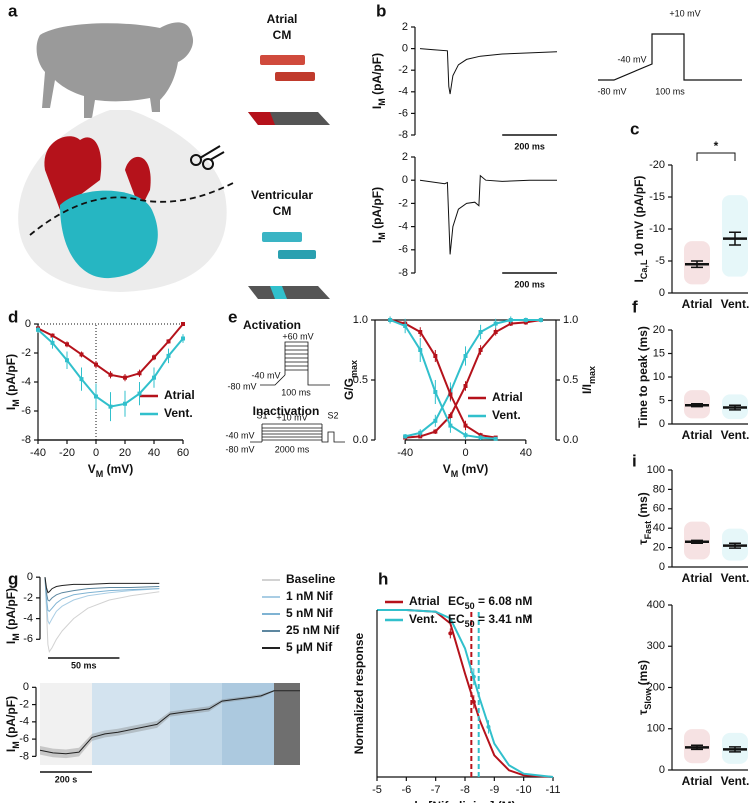 The height and width of the screenshot is (803, 749). What do you see at coordinates (657, 165) in the screenshot?
I see `y-tick-label: -20` at bounding box center [657, 165].